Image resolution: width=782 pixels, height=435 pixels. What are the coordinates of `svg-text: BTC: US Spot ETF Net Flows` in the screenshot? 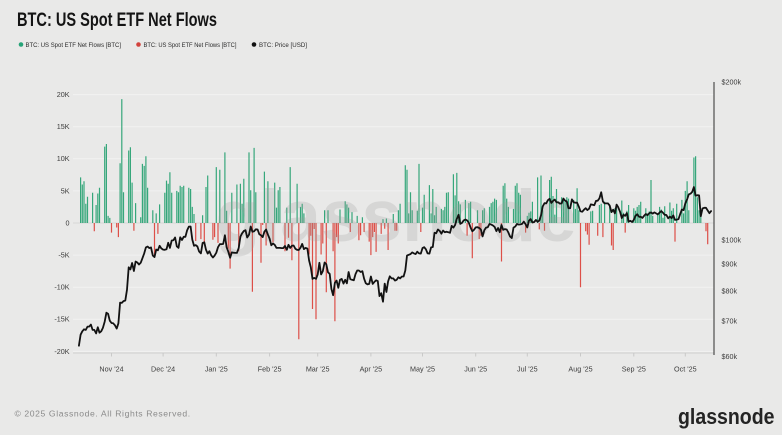 It's located at (117, 20).